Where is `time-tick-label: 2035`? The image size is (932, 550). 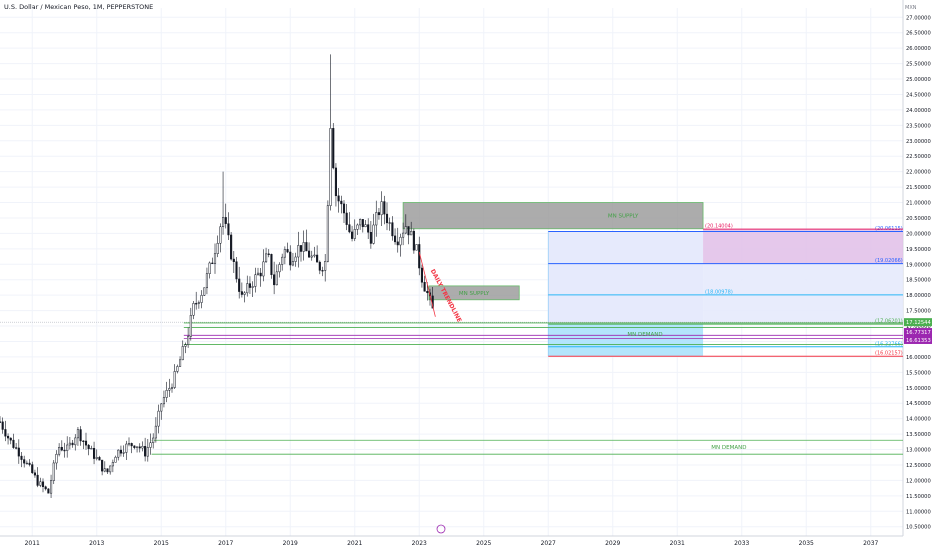 time-tick-label: 2035 is located at coordinates (806, 543).